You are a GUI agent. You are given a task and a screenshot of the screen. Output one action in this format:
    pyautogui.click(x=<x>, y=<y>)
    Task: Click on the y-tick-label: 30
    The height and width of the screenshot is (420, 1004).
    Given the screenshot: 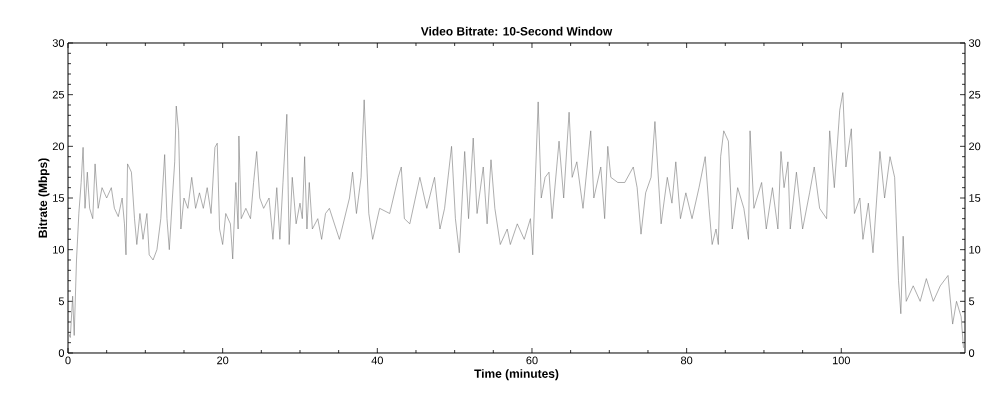 What is the action you would take?
    pyautogui.click(x=58, y=43)
    